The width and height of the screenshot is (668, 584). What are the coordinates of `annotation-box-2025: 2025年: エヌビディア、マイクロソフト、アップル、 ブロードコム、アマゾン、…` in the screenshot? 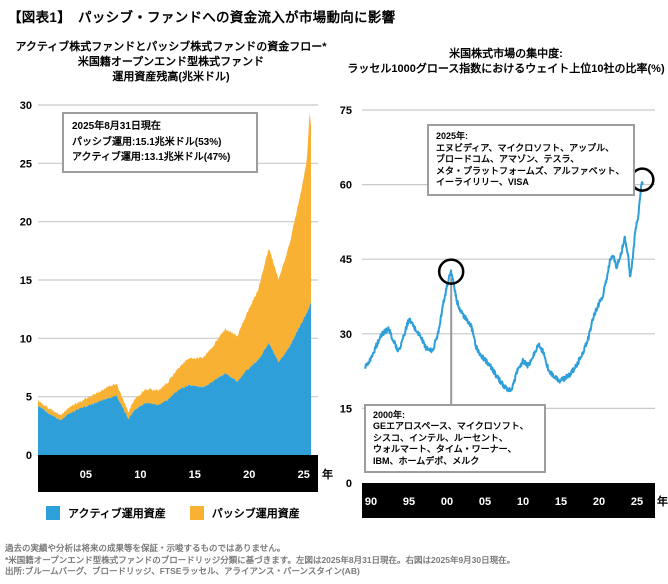 It's located at (531, 160).